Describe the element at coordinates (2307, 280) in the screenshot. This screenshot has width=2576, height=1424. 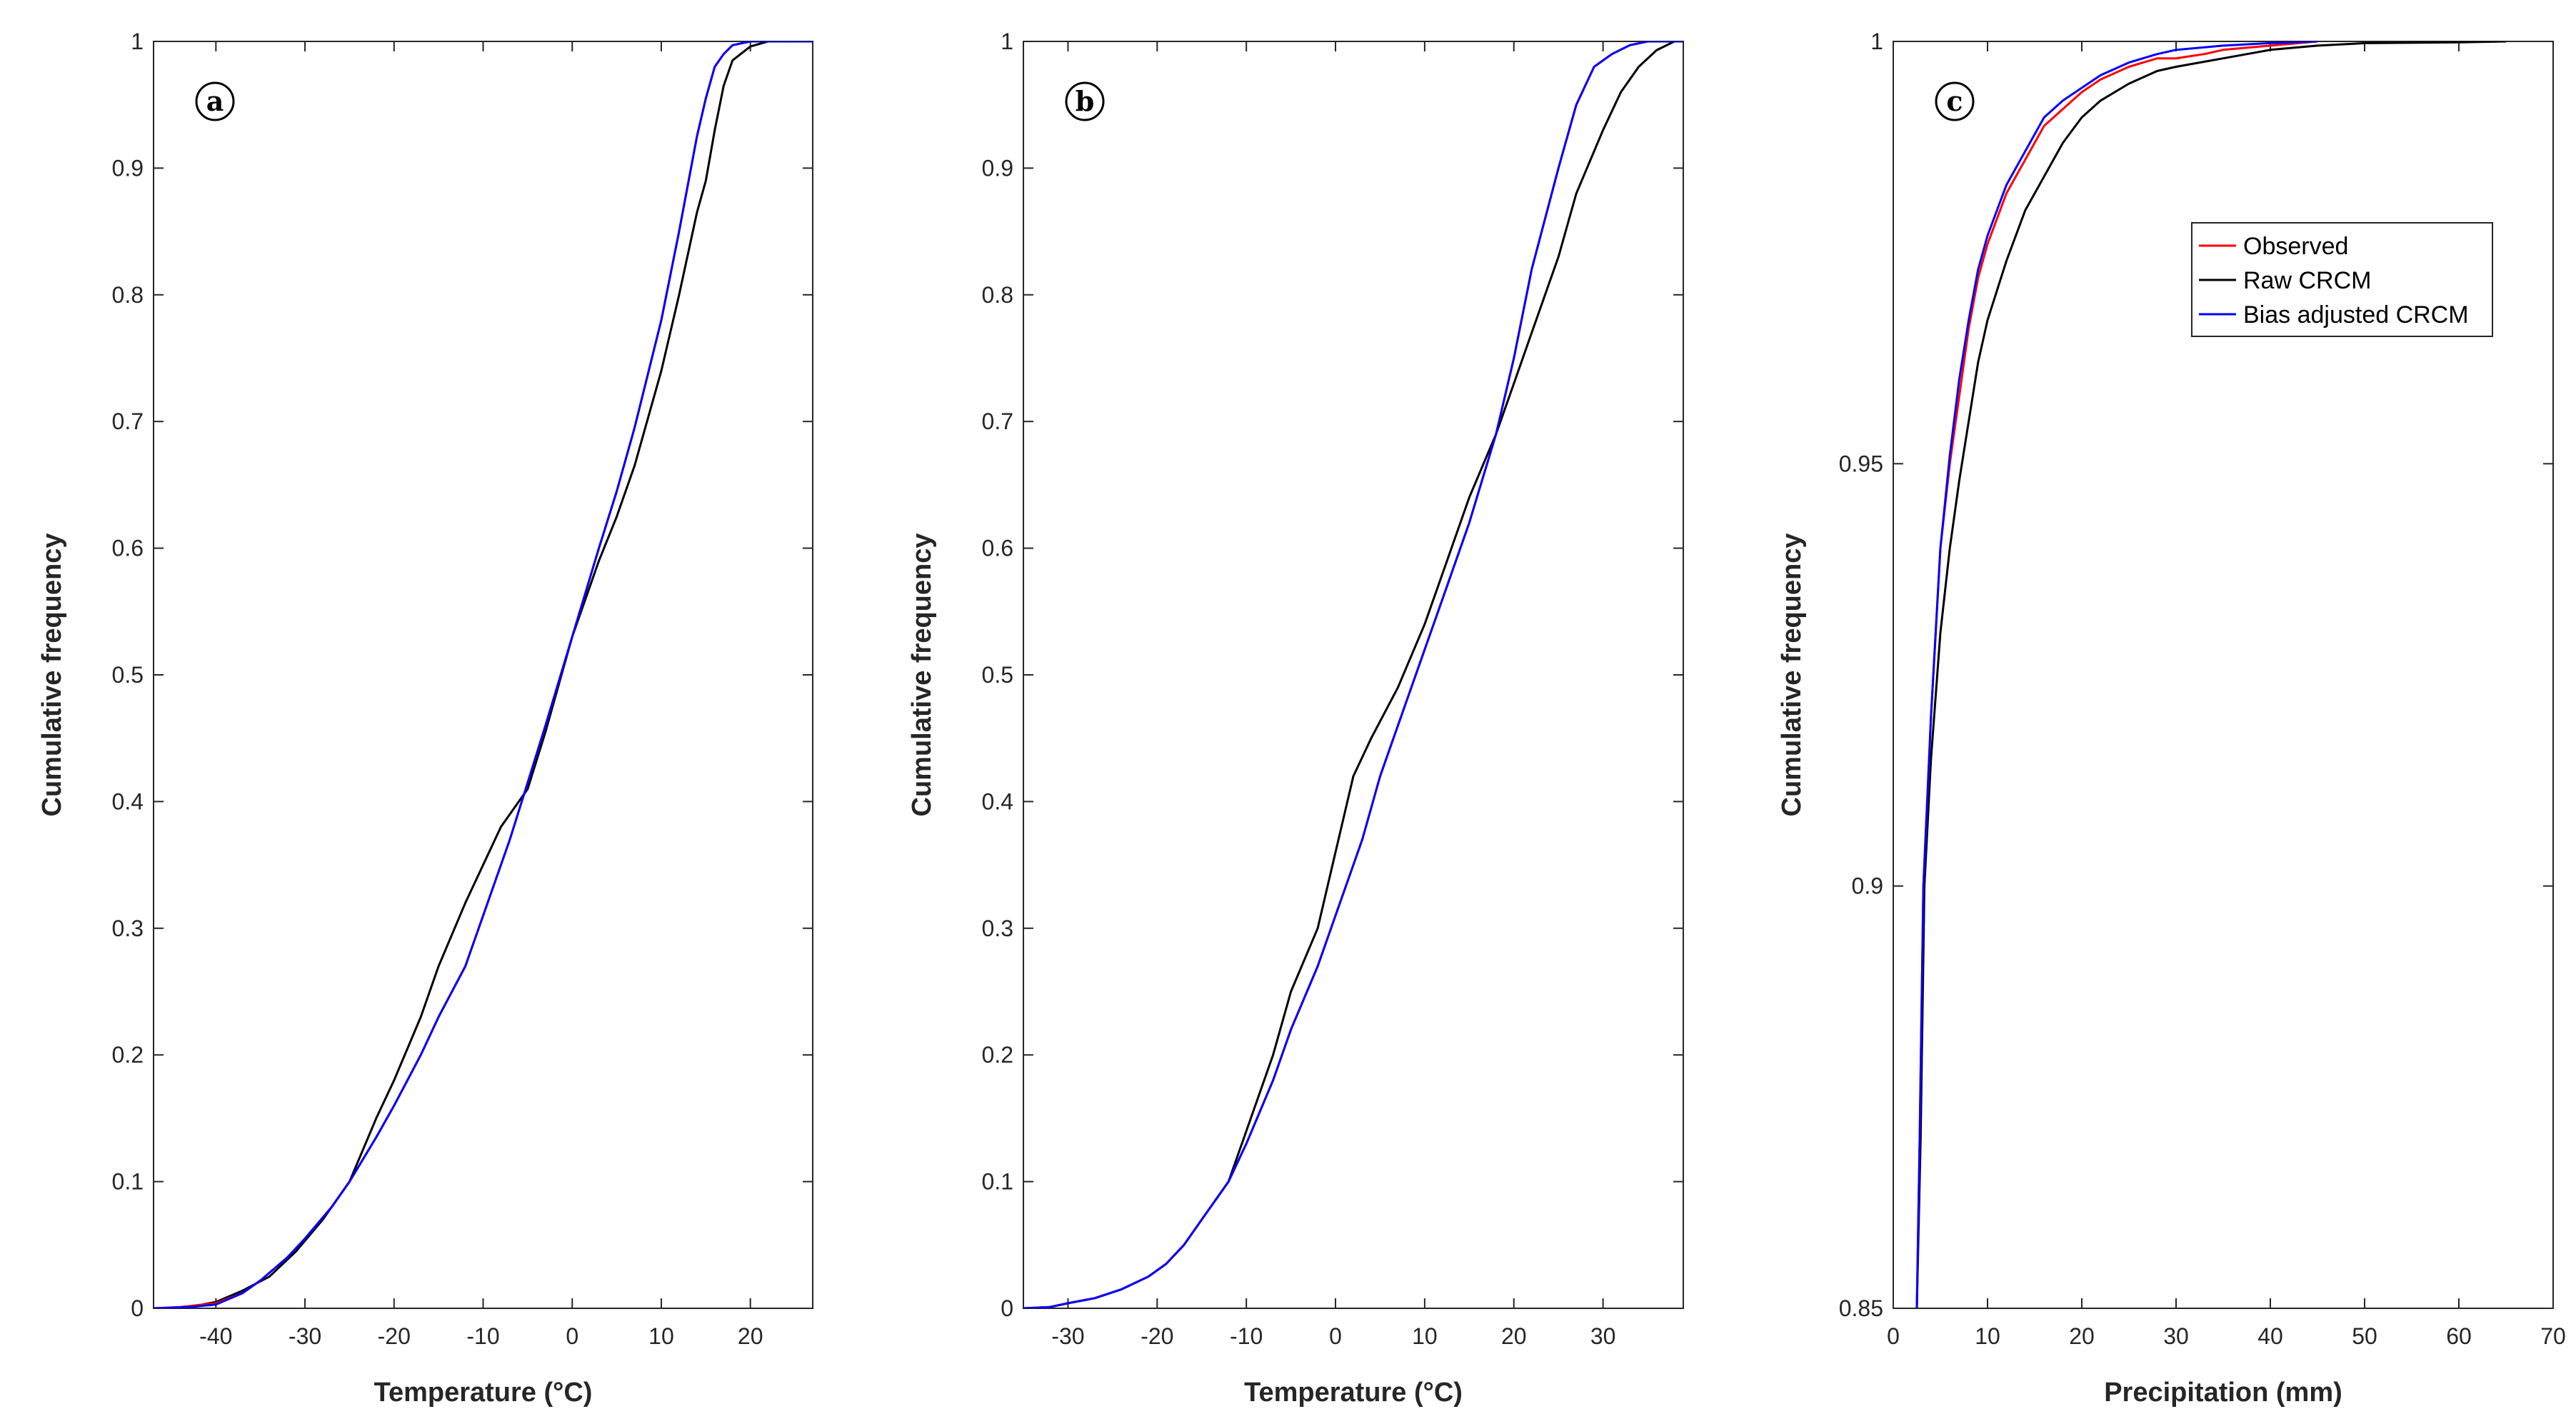
I see `legend-entry: Raw CRCM` at that location.